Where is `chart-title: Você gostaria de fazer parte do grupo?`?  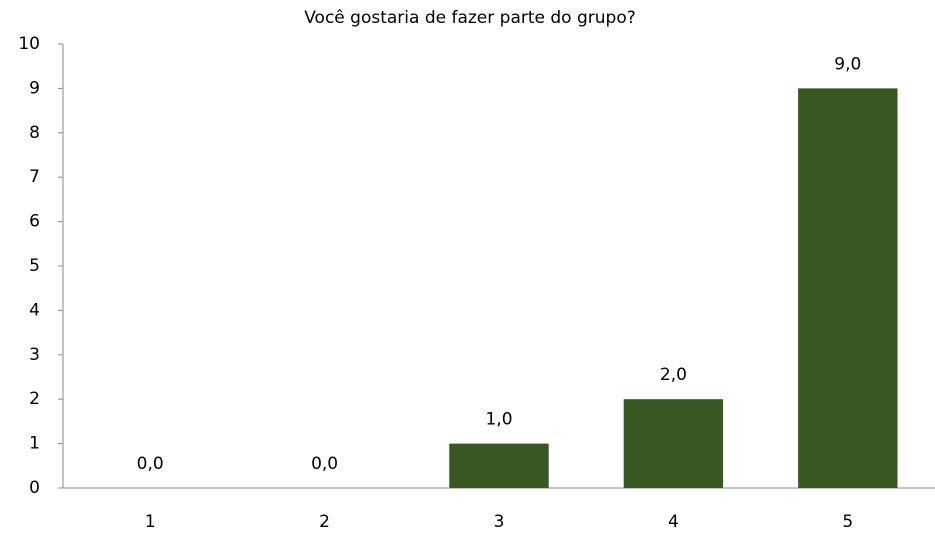 chart-title: Você gostaria de fazer parte do grupo? is located at coordinates (470, 18).